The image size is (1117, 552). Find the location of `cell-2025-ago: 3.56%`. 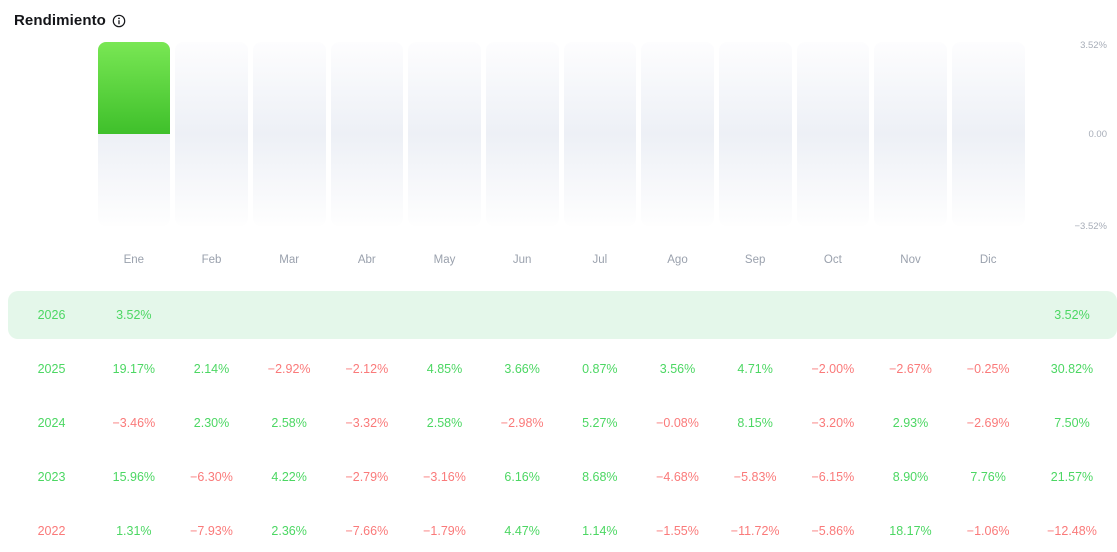

cell-2025-ago: 3.56% is located at coordinates (677, 369).